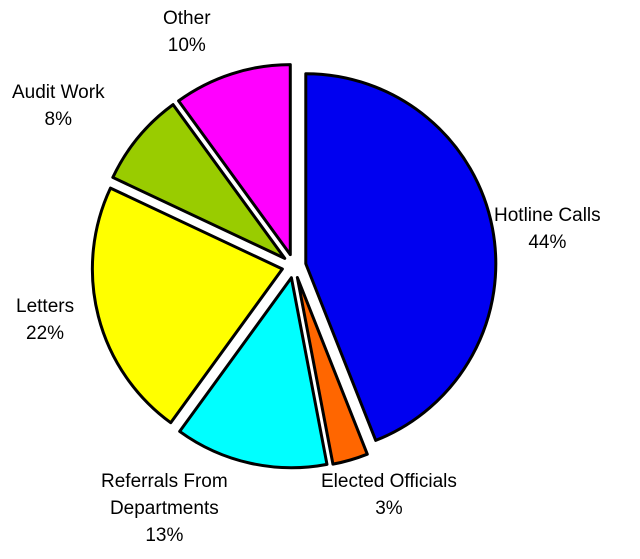 This screenshot has width=640, height=559. What do you see at coordinates (547, 229) in the screenshot?
I see `label-hotline-calls: Hotline Calls 44%` at bounding box center [547, 229].